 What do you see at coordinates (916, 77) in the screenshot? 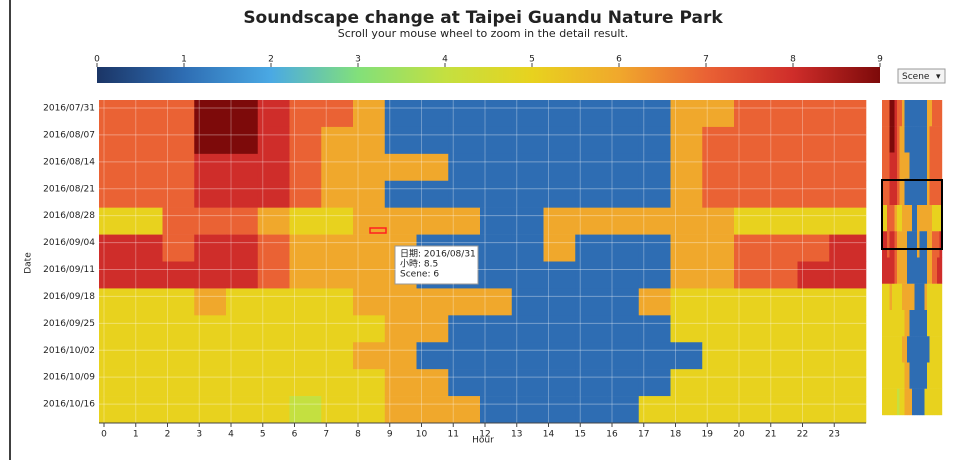
I see `dropdown-label: Scene` at bounding box center [916, 77].